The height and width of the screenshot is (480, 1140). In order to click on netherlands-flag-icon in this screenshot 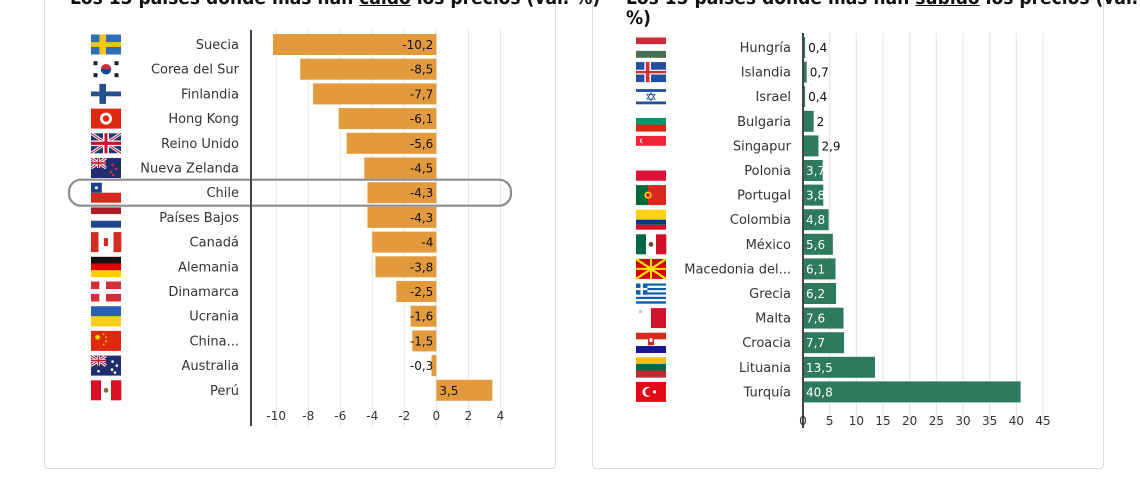, I will do `click(106, 217)`.